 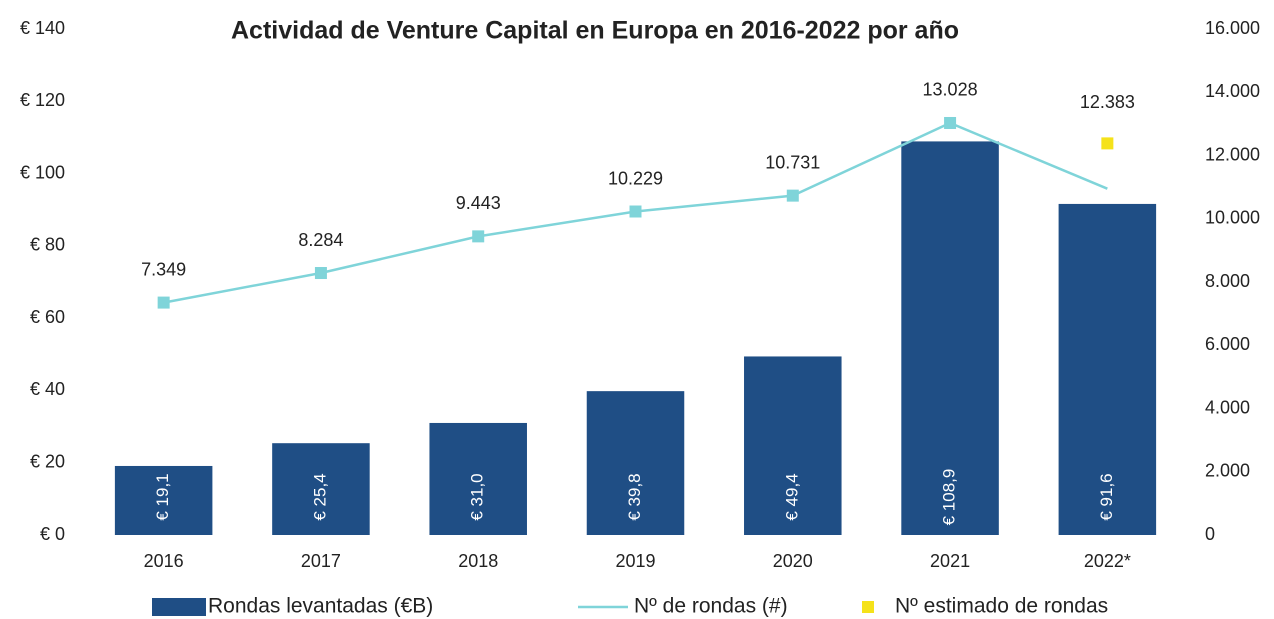 What do you see at coordinates (47, 461) in the screenshot?
I see `y-tick-label: € 20` at bounding box center [47, 461].